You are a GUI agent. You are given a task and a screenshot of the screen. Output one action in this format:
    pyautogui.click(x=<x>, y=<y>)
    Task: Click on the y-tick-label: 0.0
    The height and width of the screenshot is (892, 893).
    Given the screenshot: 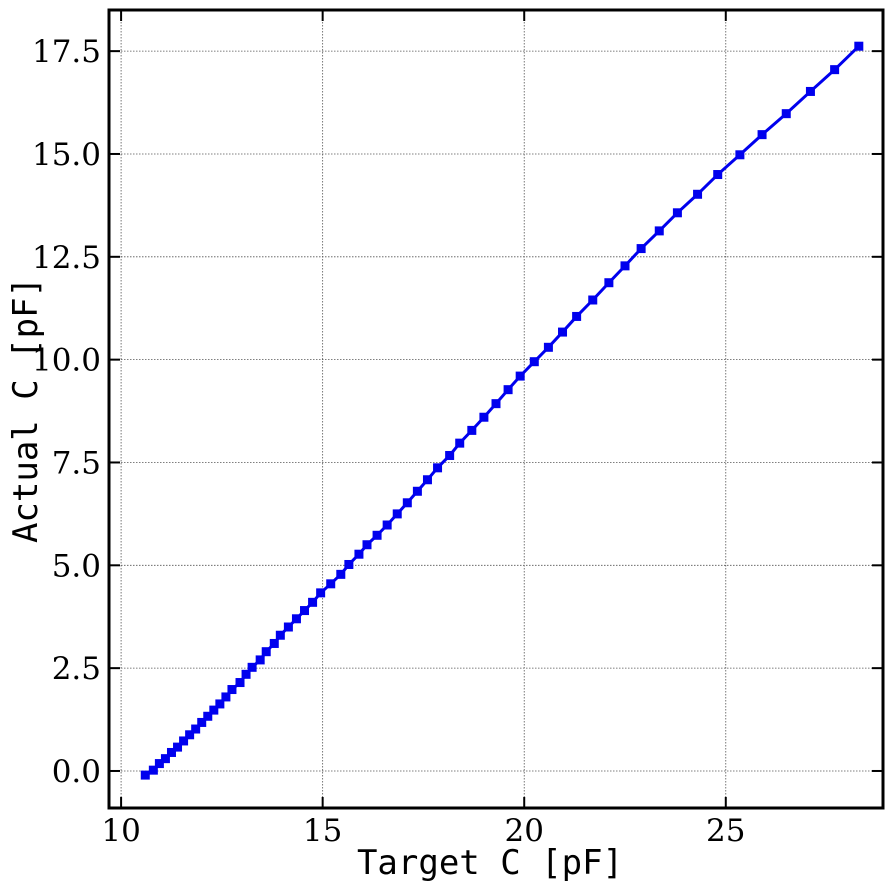 What is the action you would take?
    pyautogui.click(x=76, y=772)
    